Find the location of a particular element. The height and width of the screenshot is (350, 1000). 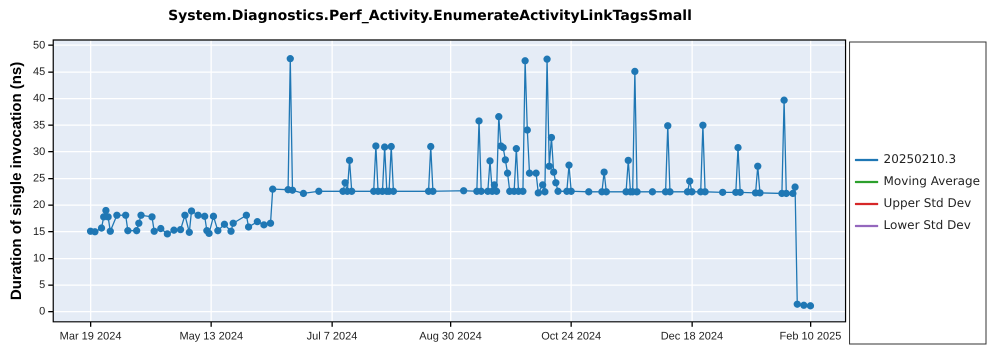

y-tick-label: 30 is located at coordinates (39, 152).